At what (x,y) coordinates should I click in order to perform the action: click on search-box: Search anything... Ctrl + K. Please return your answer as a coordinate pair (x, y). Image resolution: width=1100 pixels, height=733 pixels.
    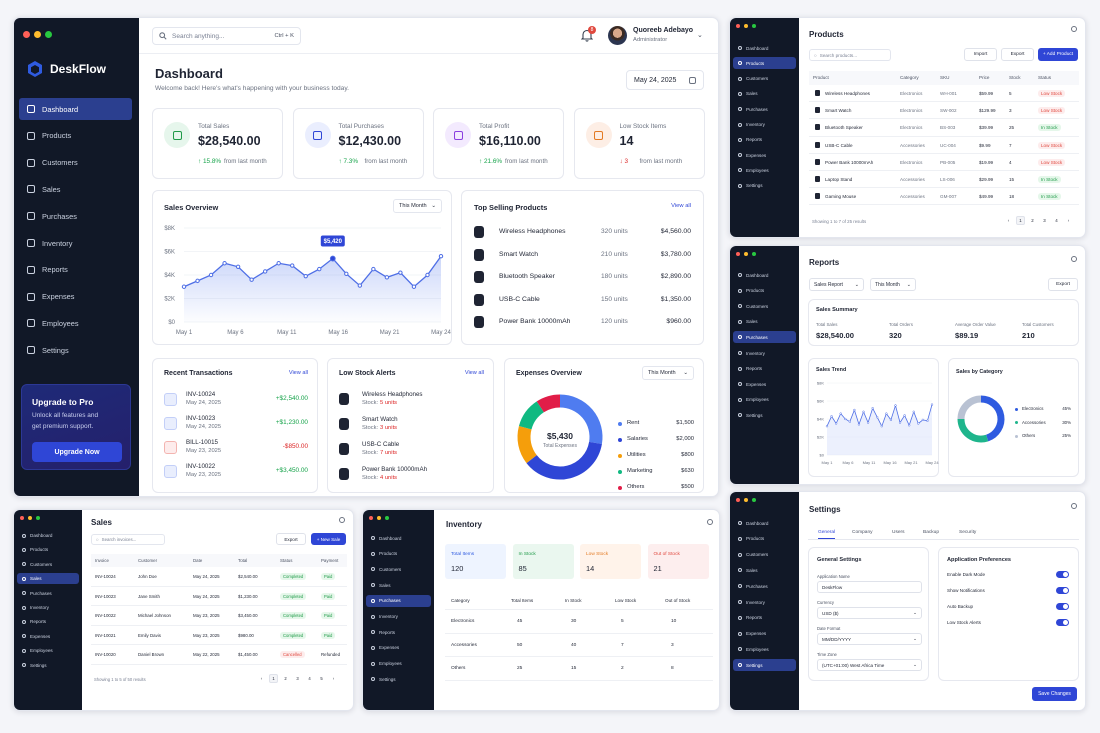
    Looking at the image, I should click on (226, 36).